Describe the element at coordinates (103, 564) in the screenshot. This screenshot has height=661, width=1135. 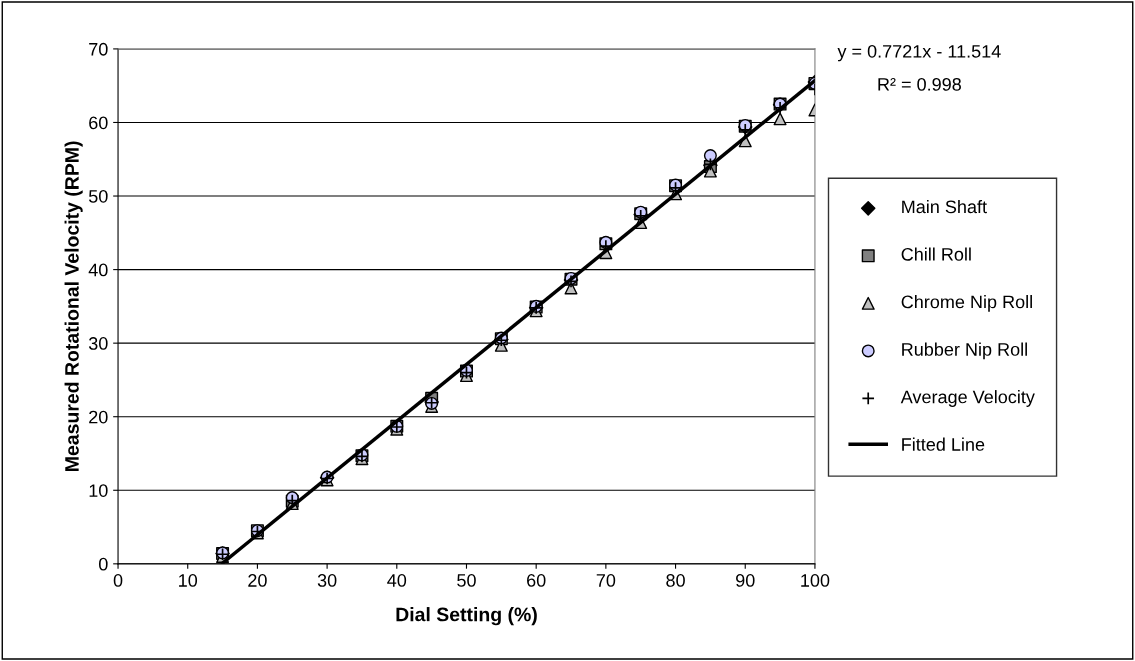
I see `y-tick-label: 0` at that location.